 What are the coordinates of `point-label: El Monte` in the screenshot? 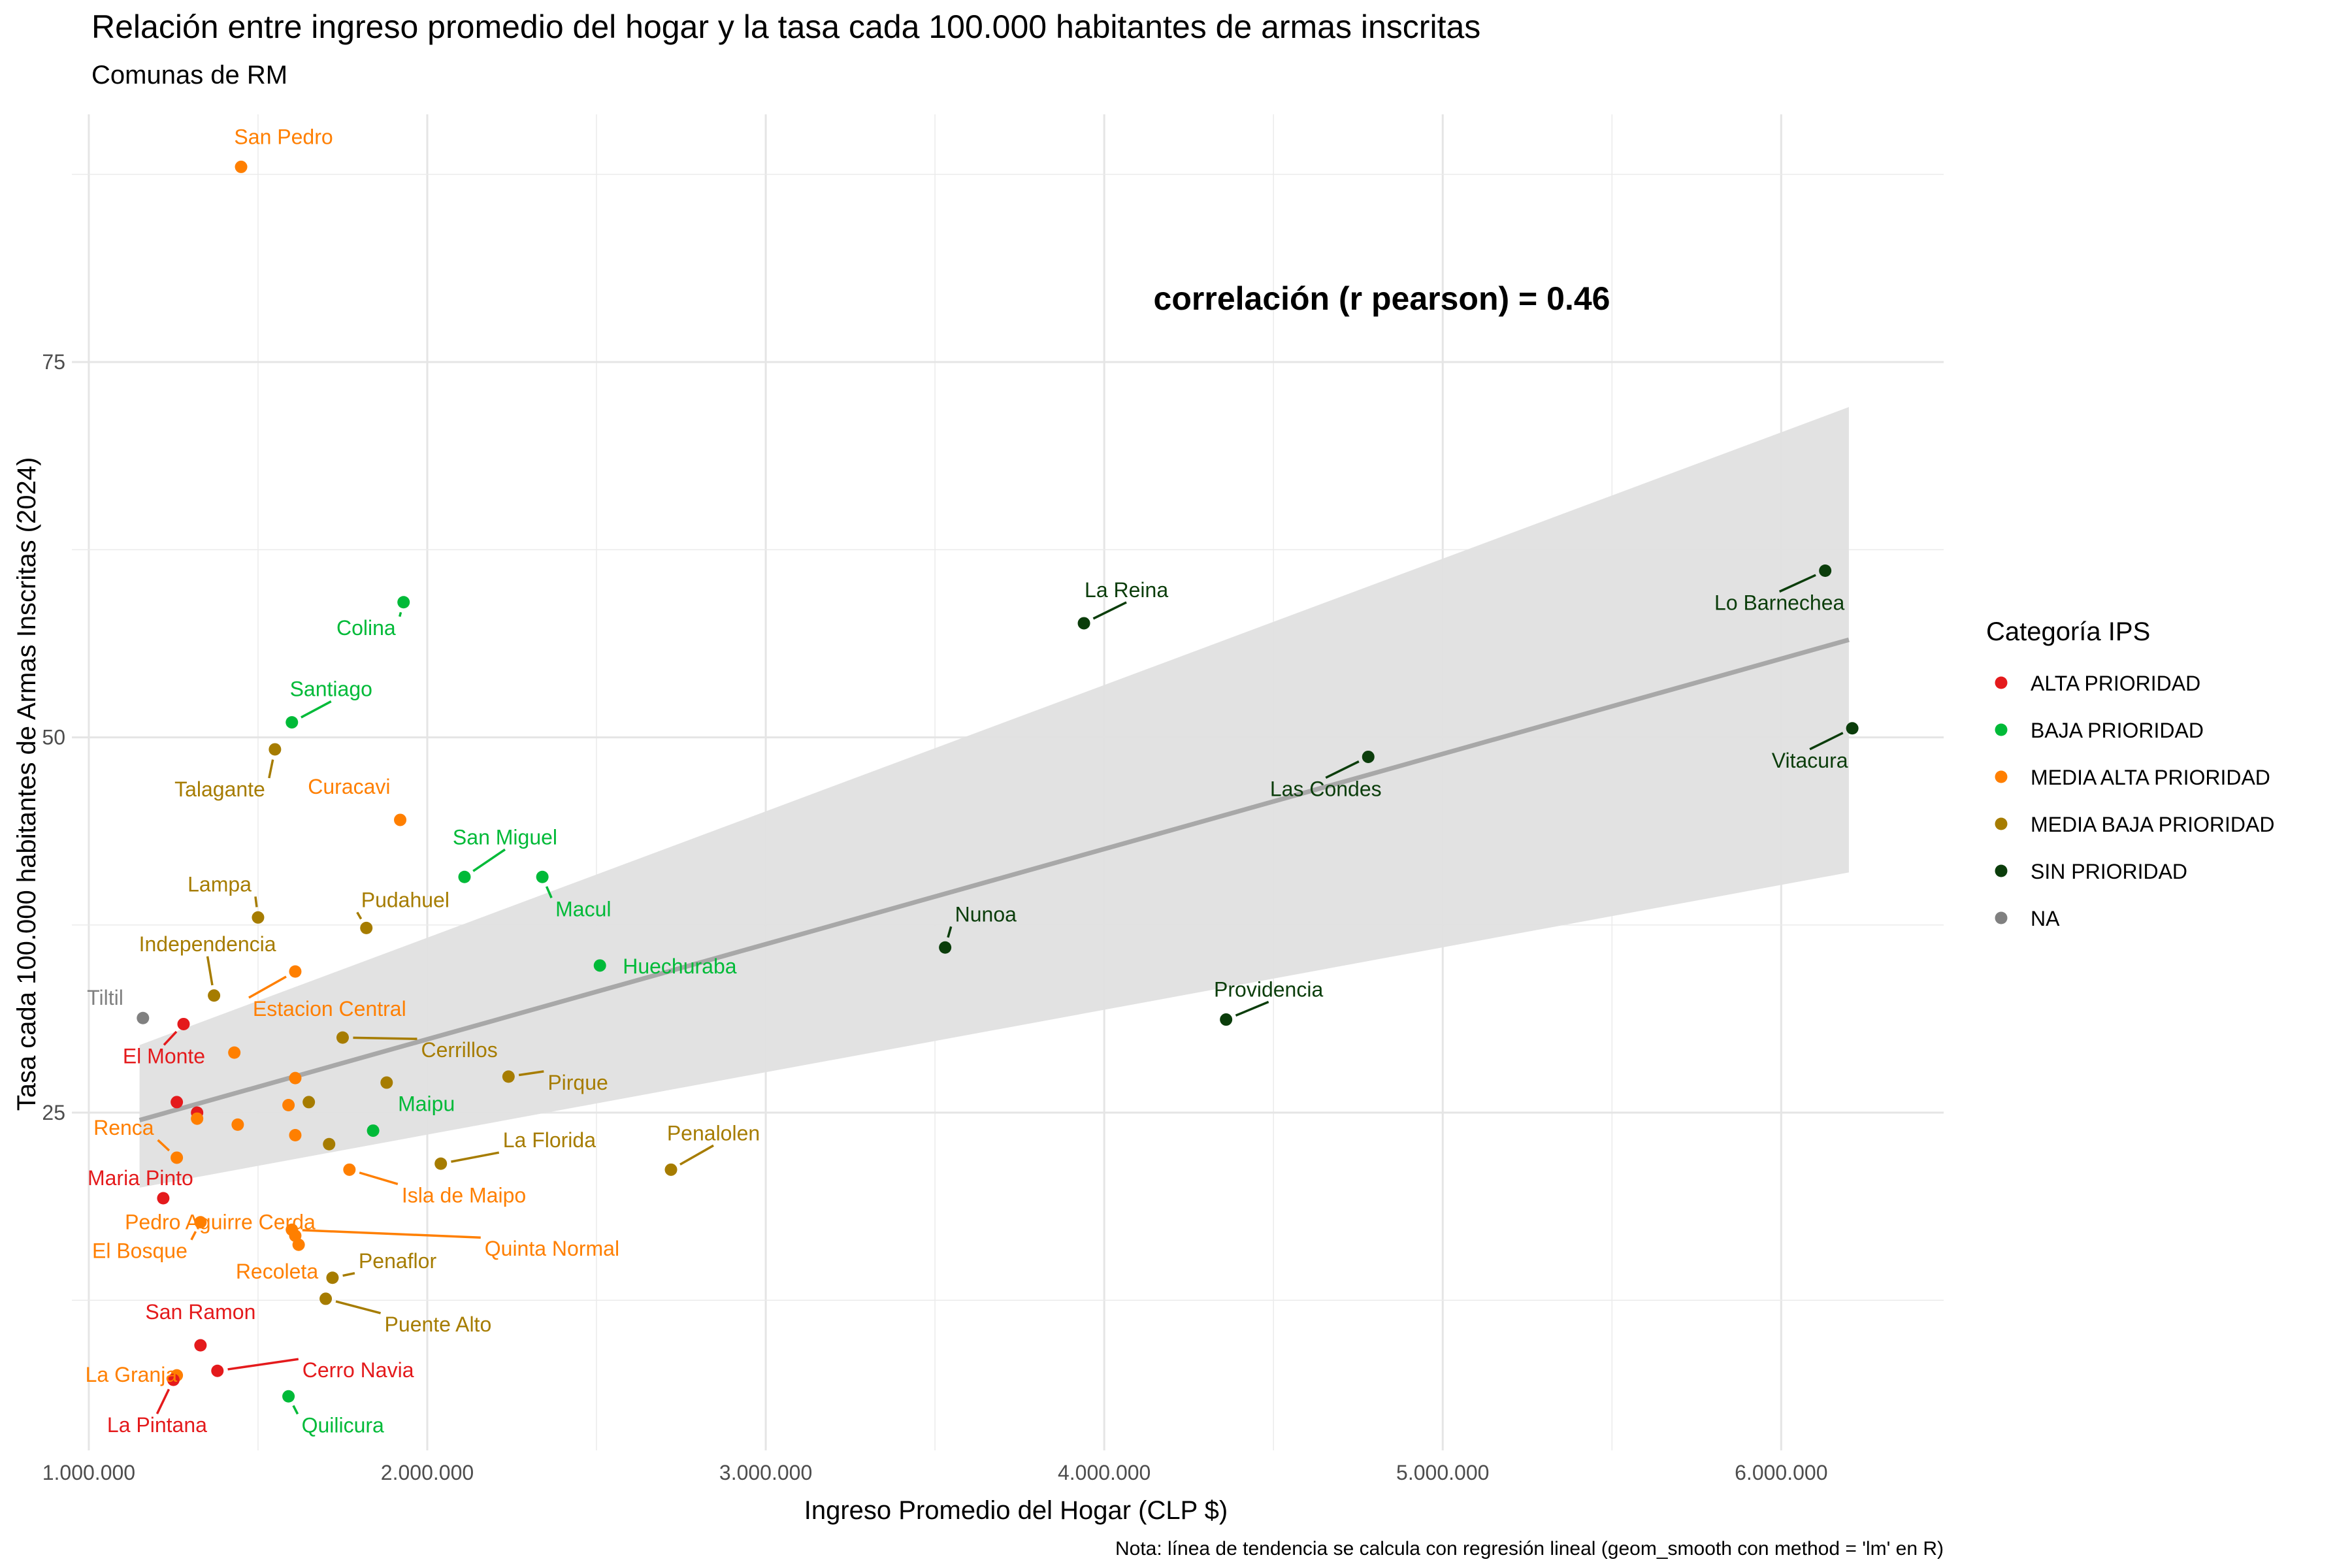 It's located at (164, 1056).